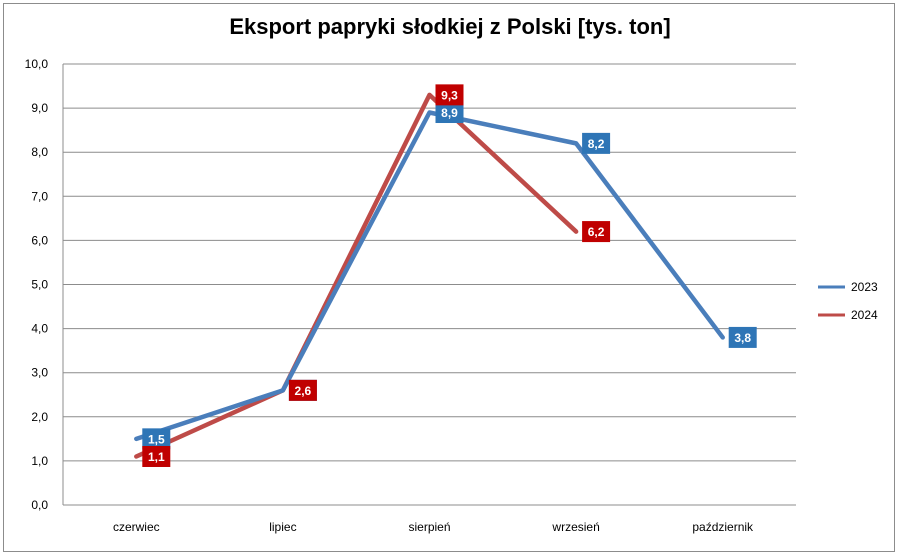  What do you see at coordinates (39, 461) in the screenshot?
I see `y-tick-label: 1,0` at bounding box center [39, 461].